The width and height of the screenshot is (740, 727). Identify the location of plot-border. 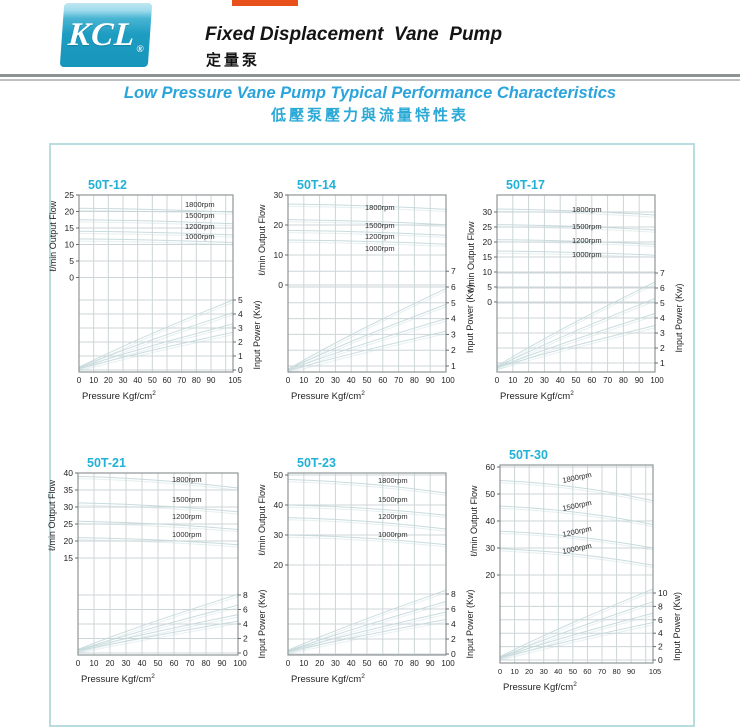
(158, 564).